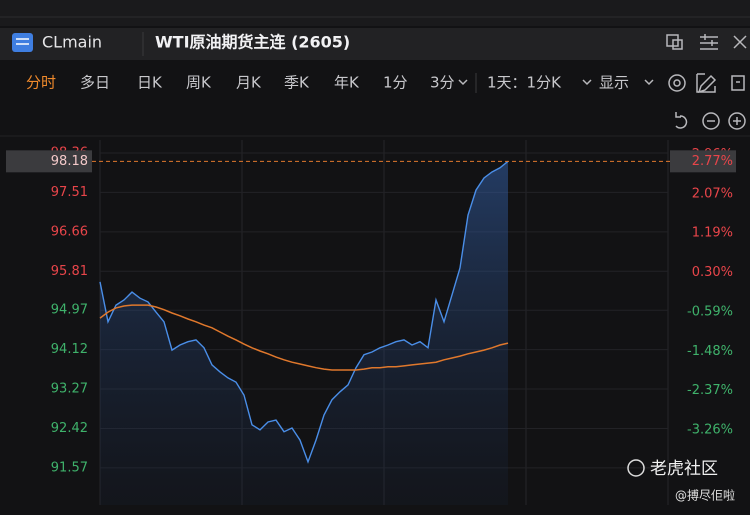 Image resolution: width=750 pixels, height=515 pixels. Describe the element at coordinates (347, 83) in the screenshot. I see `tab: 年K` at that location.